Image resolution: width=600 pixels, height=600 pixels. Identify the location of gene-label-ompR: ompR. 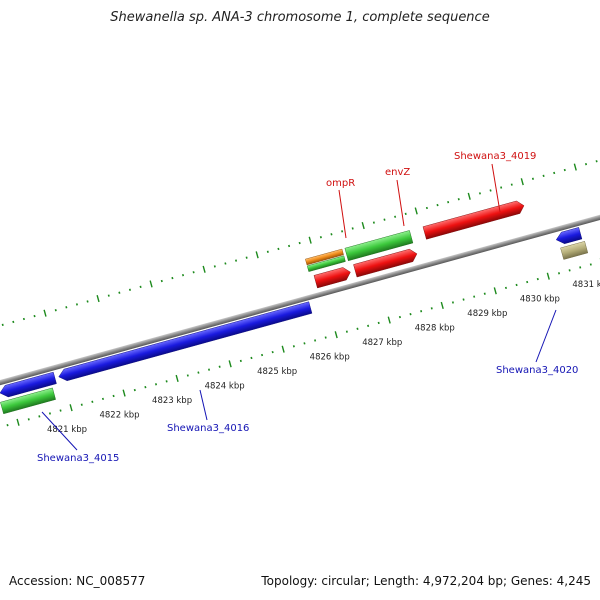
(340, 183).